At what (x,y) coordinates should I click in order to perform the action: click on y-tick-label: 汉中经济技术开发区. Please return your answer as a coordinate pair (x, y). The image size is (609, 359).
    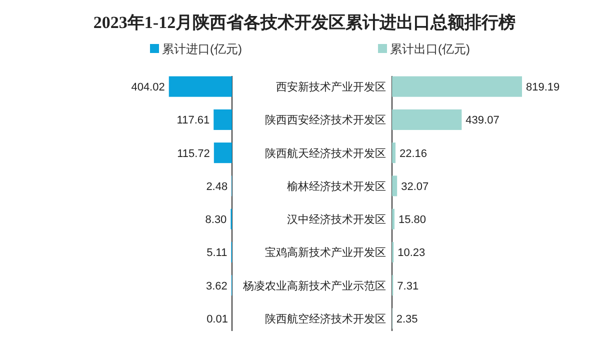
    Looking at the image, I should click on (336, 219).